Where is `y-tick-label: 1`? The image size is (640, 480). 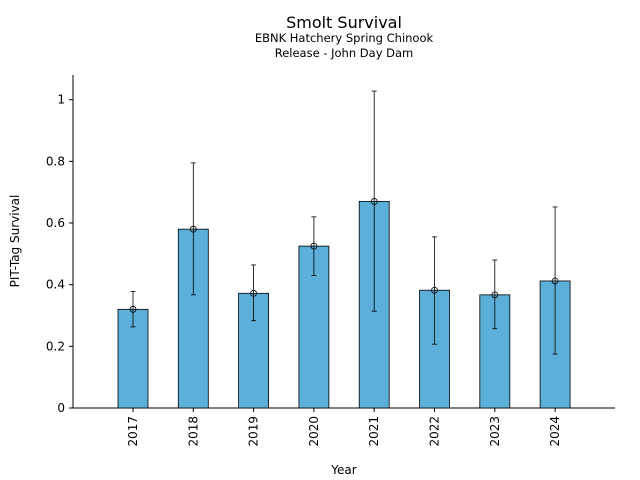 y-tick-label: 1 is located at coordinates (61, 100).